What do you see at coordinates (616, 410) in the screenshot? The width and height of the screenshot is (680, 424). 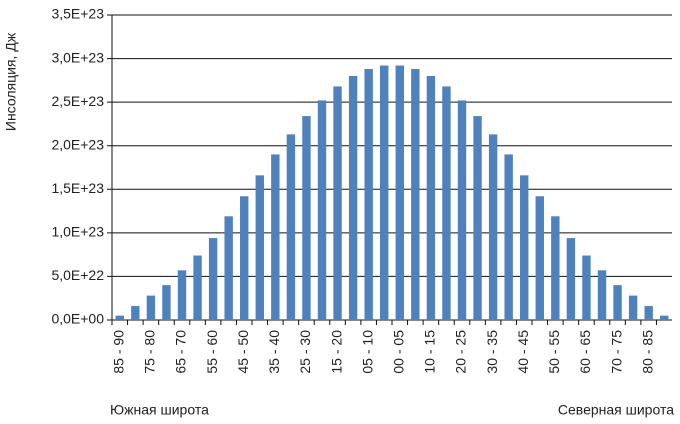 I see `x-axis-label-right: Северная широта` at bounding box center [616, 410].